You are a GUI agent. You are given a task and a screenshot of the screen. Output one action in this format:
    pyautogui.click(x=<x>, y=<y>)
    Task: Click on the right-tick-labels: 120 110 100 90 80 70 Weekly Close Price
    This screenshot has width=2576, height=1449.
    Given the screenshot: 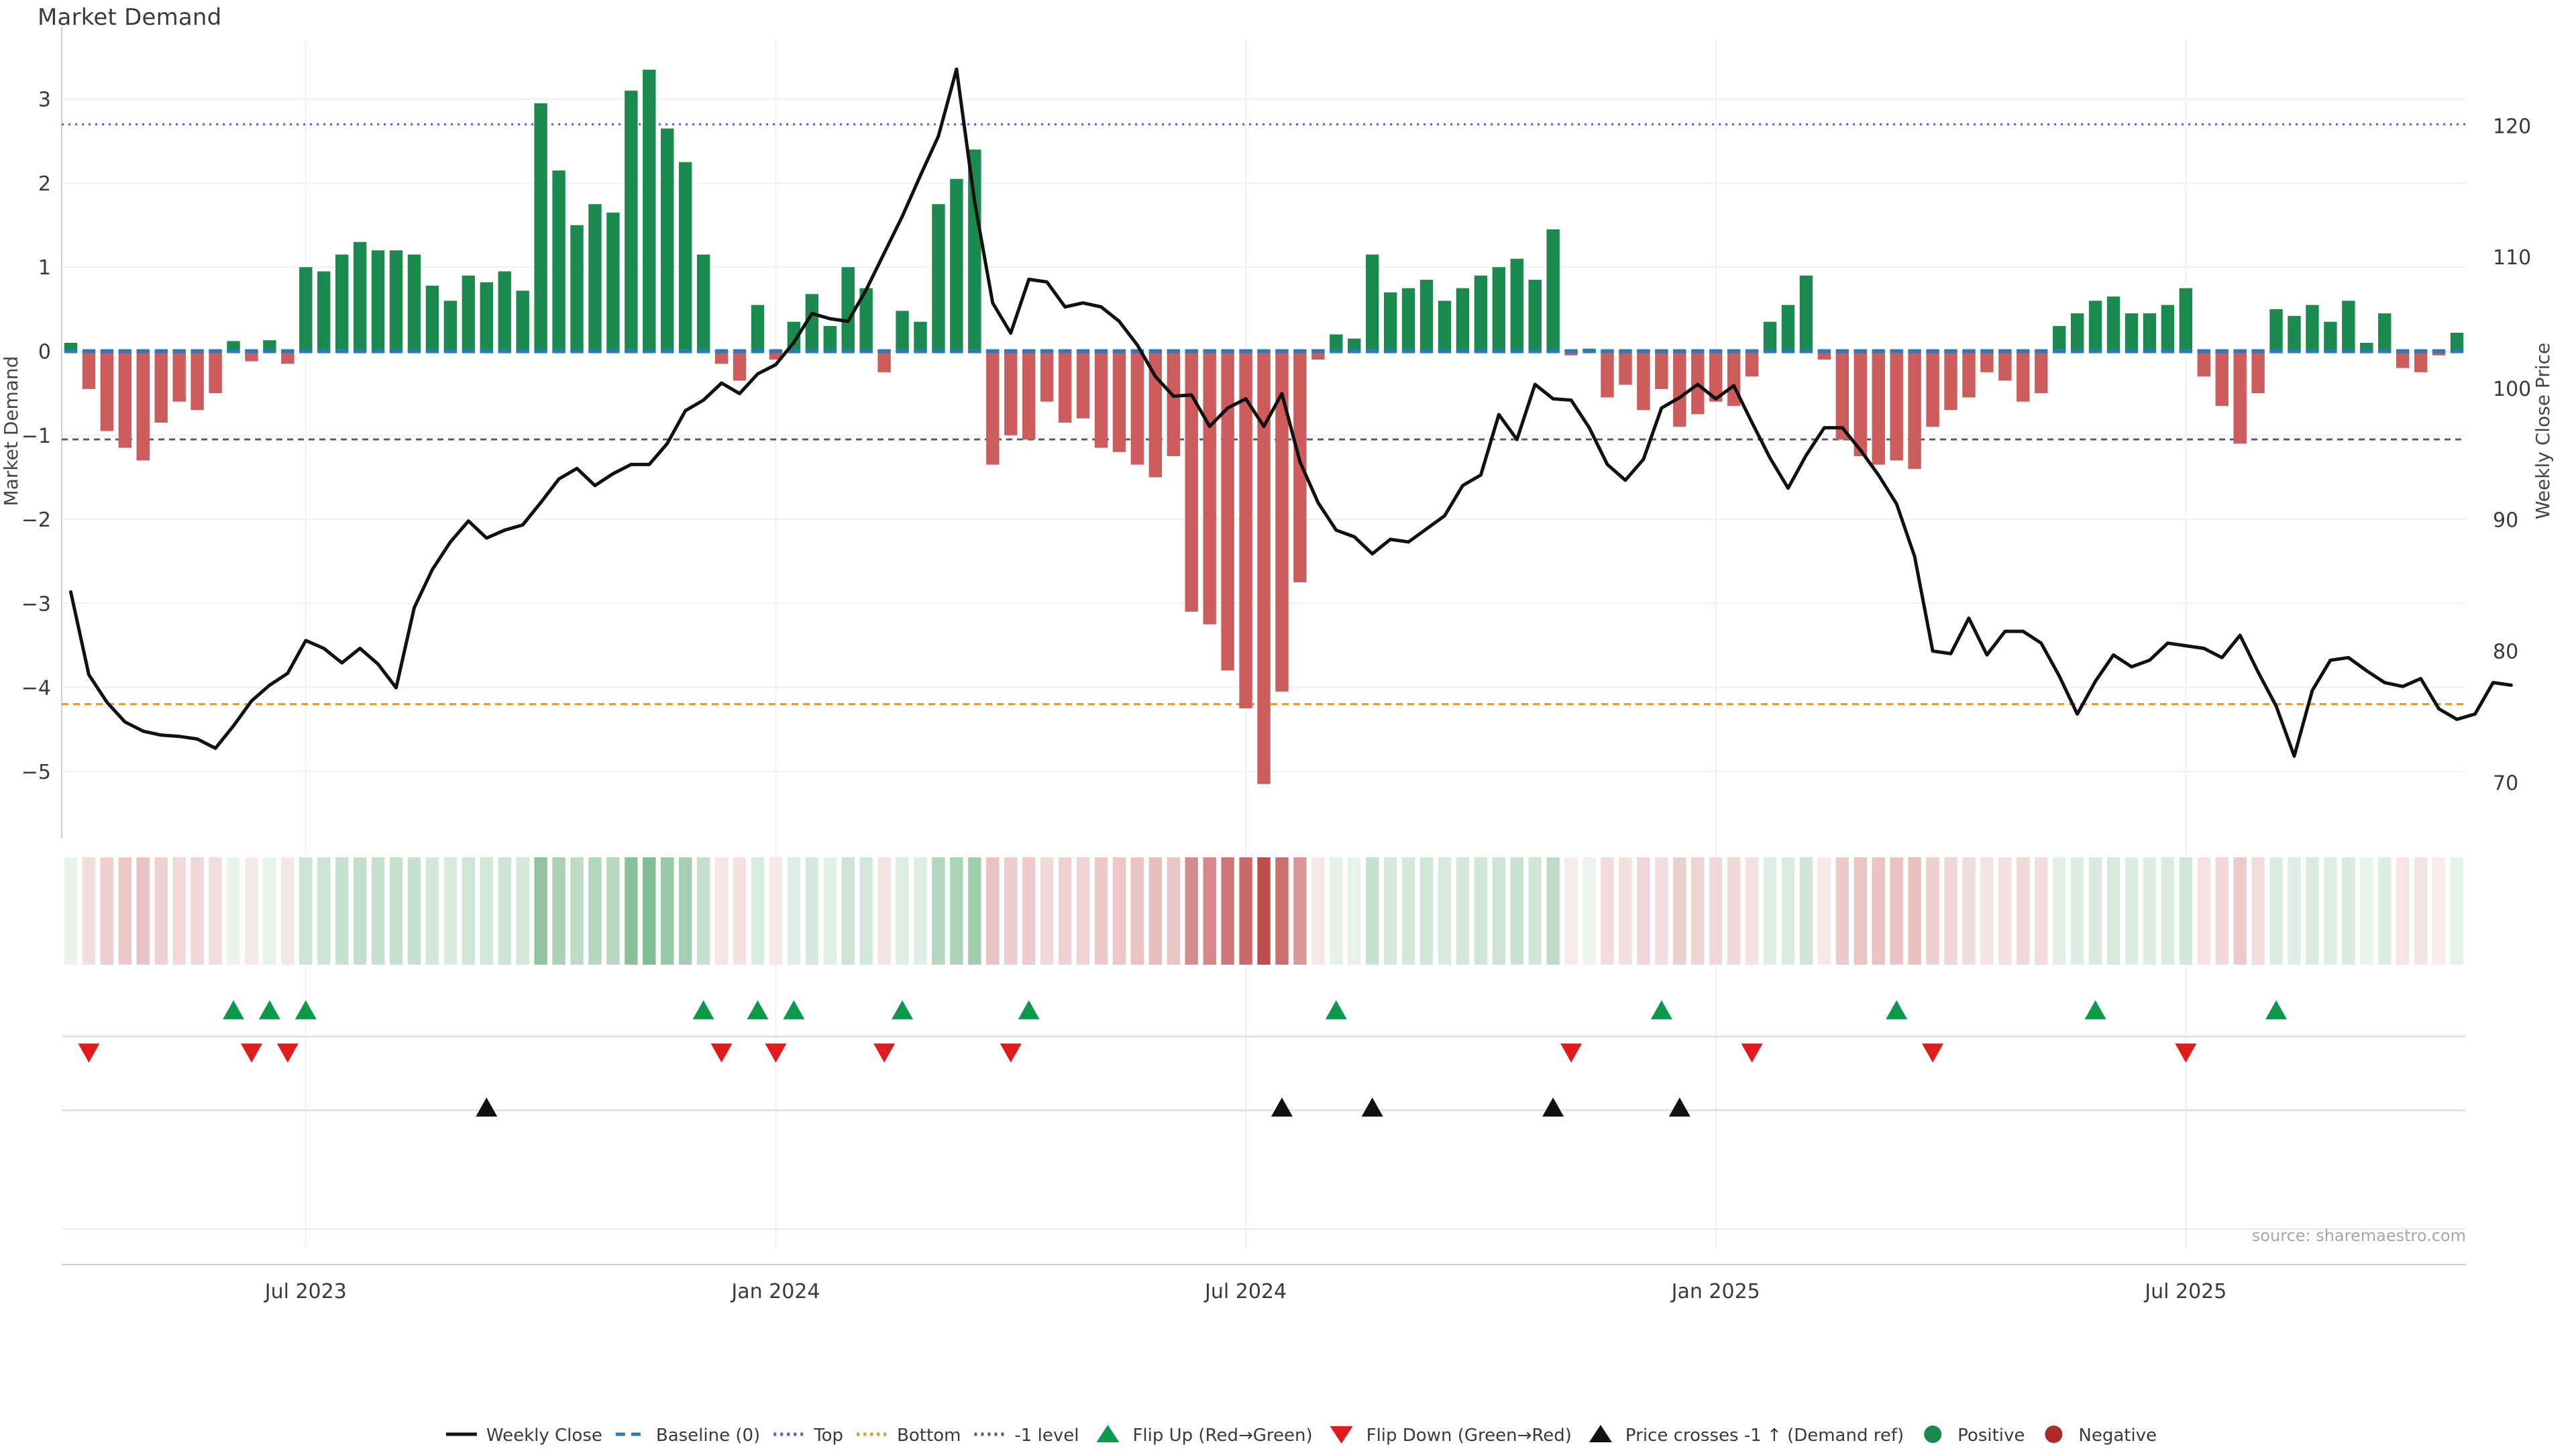 What is the action you would take?
    pyautogui.click(x=2523, y=455)
    